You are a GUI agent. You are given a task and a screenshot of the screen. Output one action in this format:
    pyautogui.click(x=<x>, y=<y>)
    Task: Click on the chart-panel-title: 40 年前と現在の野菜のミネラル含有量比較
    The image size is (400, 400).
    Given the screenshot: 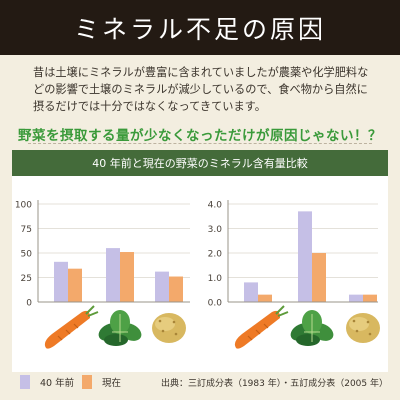 What is the action you would take?
    pyautogui.click(x=200, y=163)
    